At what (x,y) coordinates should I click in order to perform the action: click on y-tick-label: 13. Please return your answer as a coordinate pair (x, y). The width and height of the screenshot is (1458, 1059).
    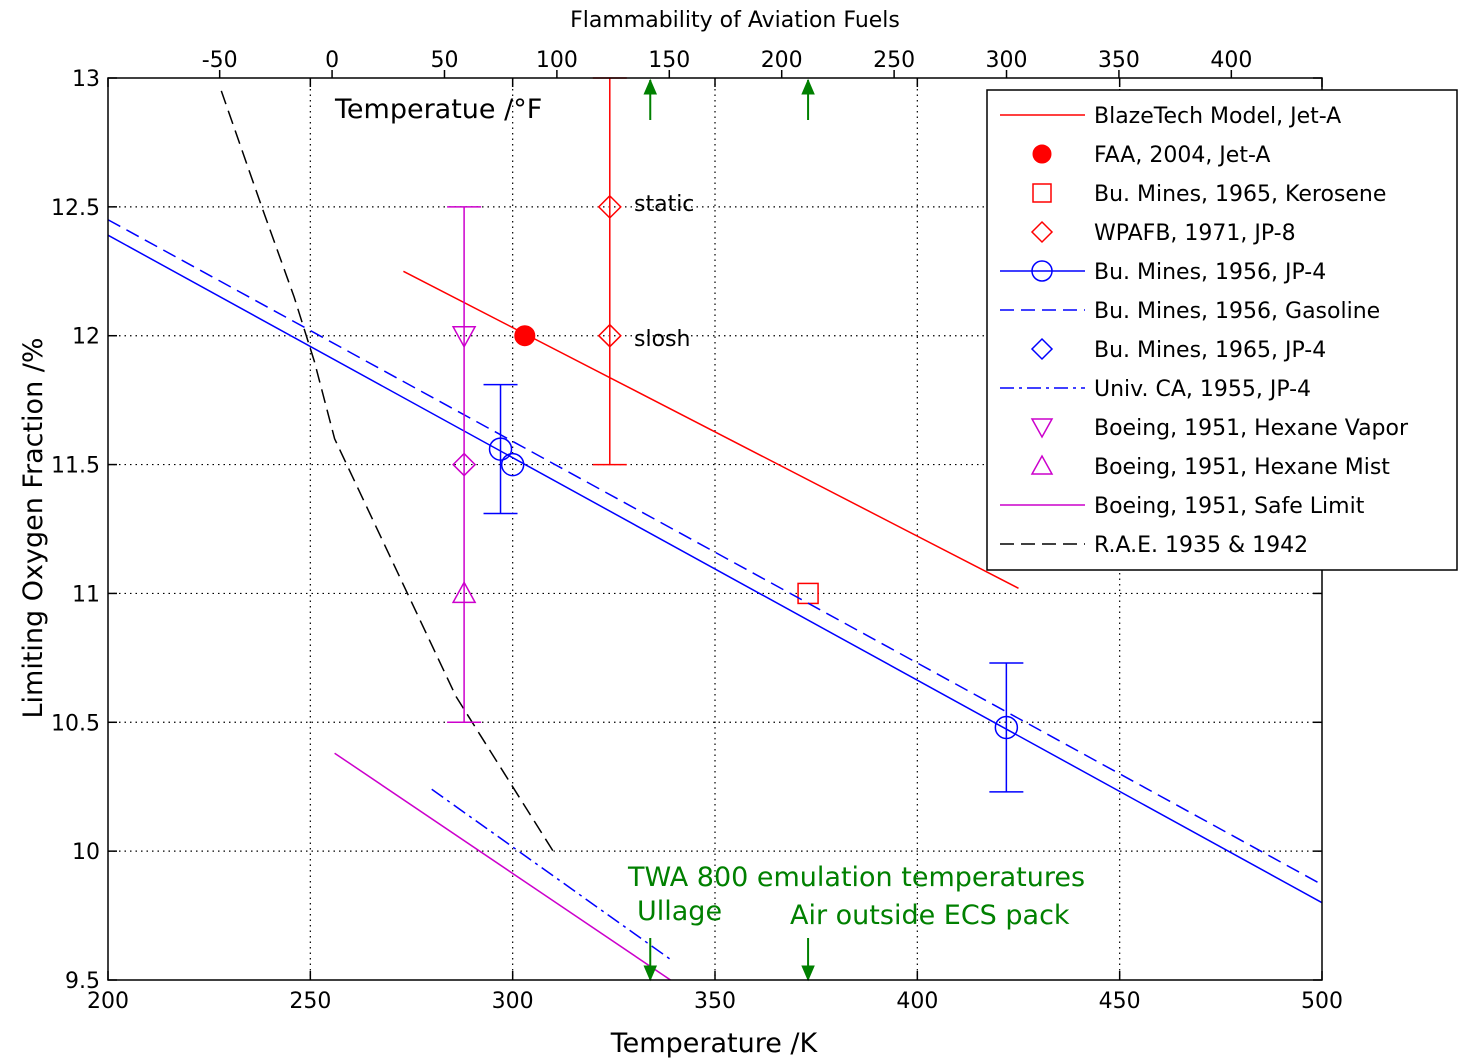
    Looking at the image, I should click on (86, 79).